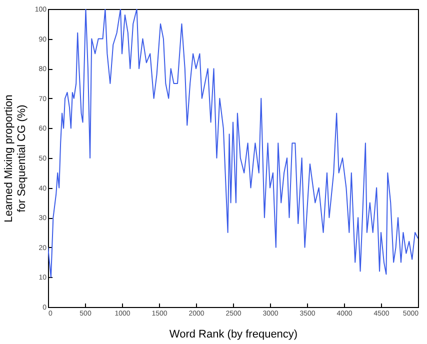  I want to click on y-axis-title: Learned Mixing proportion for Sequential CG (%), so click(15, 158).